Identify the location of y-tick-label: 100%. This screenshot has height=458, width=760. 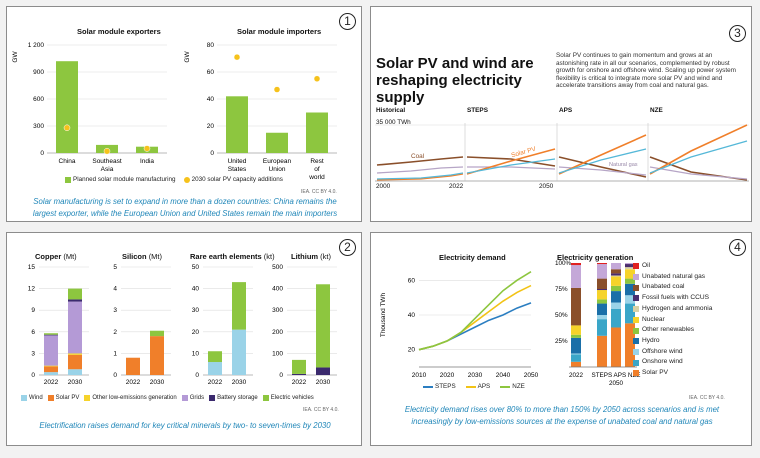
(563, 263).